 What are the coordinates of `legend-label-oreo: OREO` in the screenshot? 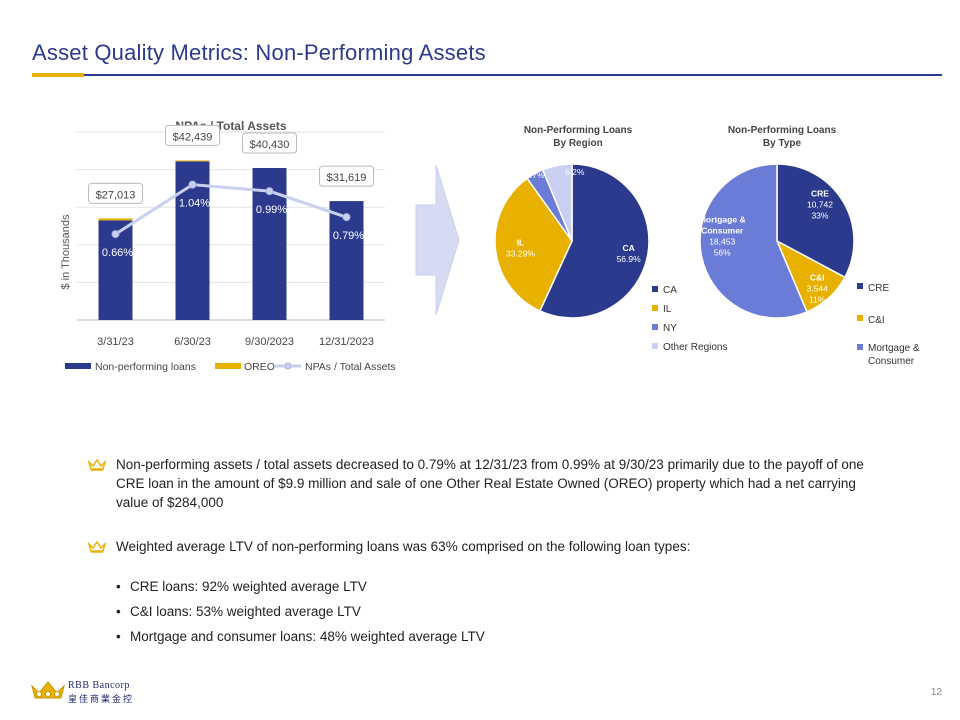 It's located at (259, 367).